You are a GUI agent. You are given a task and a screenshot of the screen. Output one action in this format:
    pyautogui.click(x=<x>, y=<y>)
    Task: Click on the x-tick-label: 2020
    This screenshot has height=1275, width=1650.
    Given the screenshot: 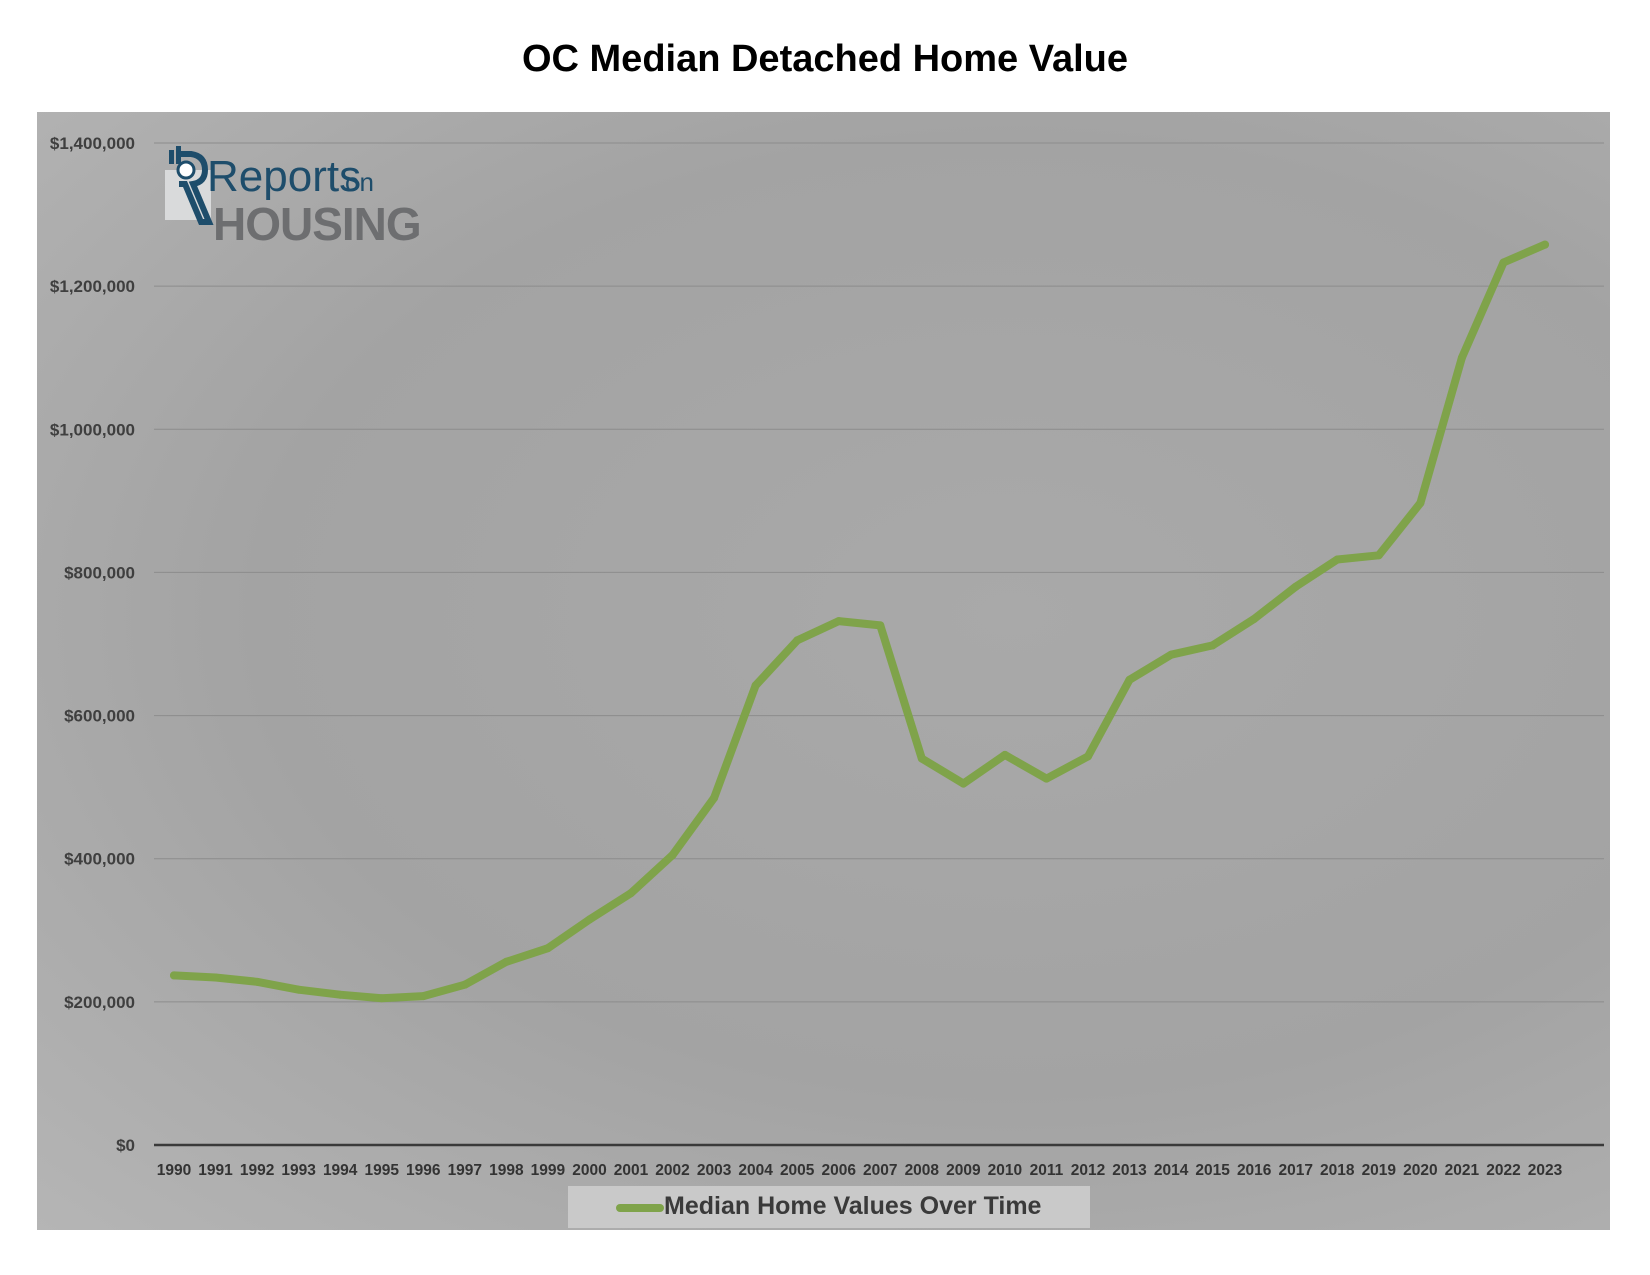 What is the action you would take?
    pyautogui.click(x=1420, y=1170)
    